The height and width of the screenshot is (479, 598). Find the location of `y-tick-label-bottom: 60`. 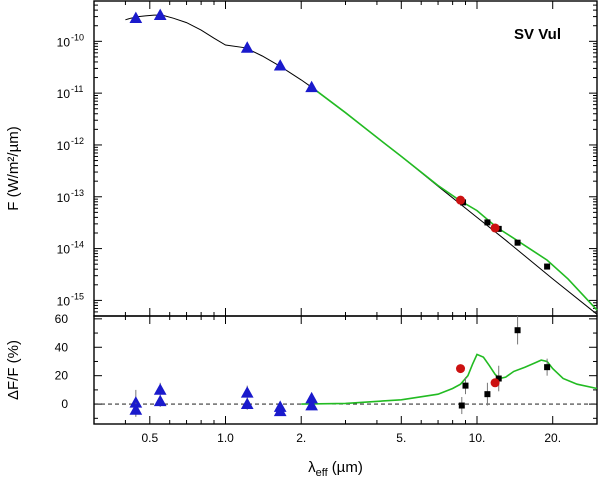

y-tick-label-bottom: 60 is located at coordinates (62, 319).